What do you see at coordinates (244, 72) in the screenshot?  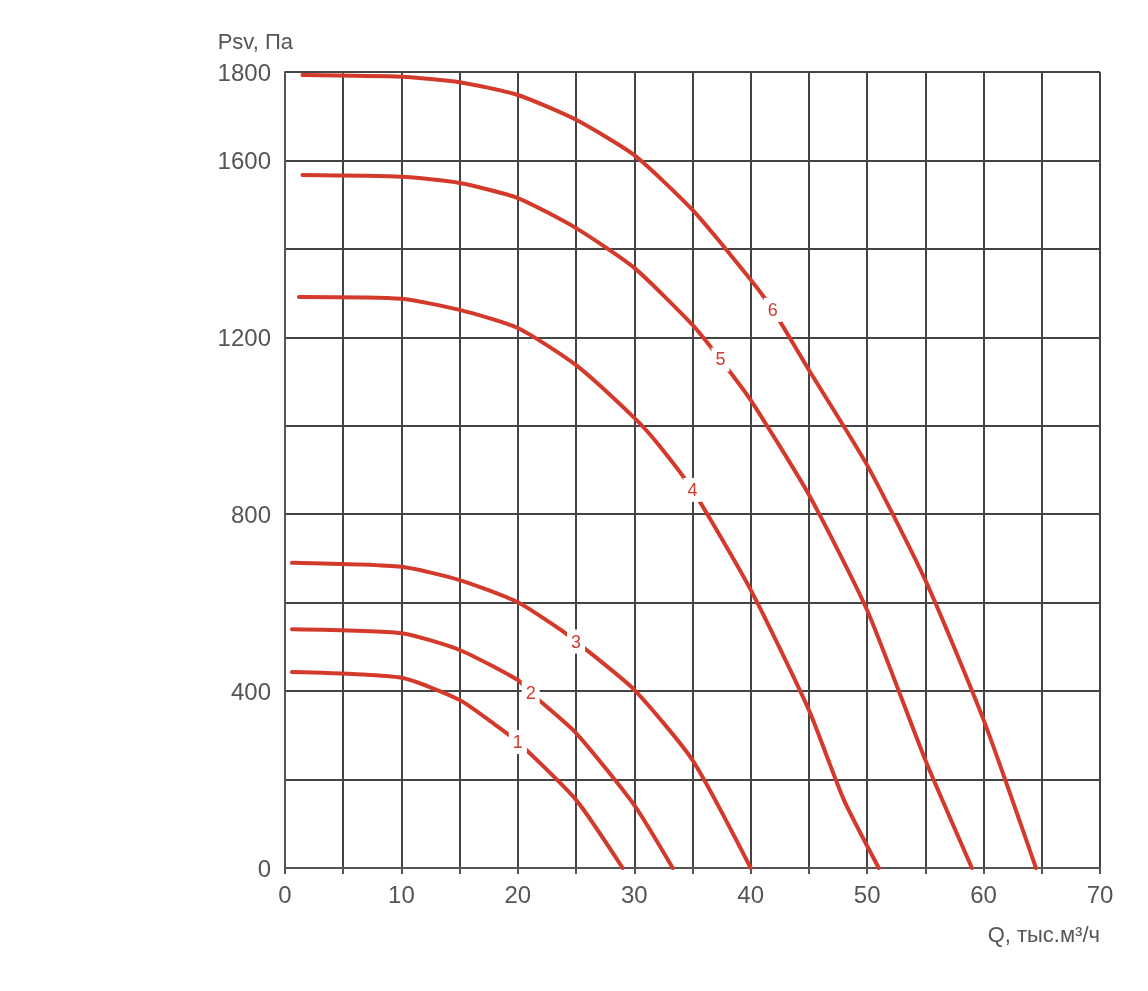 I see `y-tick-label: 1800` at bounding box center [244, 72].